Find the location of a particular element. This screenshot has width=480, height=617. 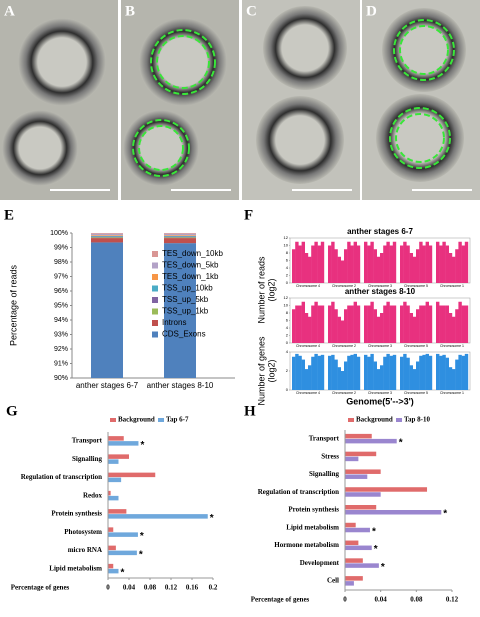

y-tick-label: 12 is located at coordinates (286, 237).